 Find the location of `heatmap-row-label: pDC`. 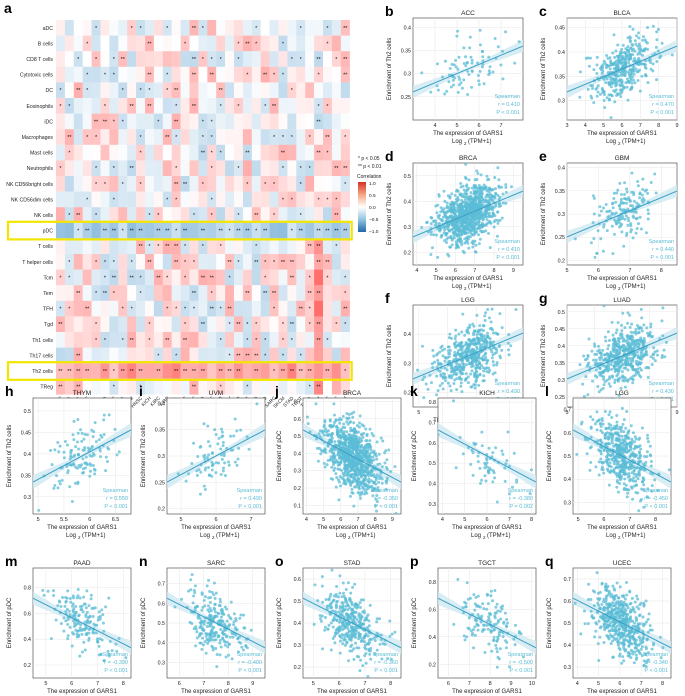

heatmap-row-label: pDC is located at coordinates (48, 232).